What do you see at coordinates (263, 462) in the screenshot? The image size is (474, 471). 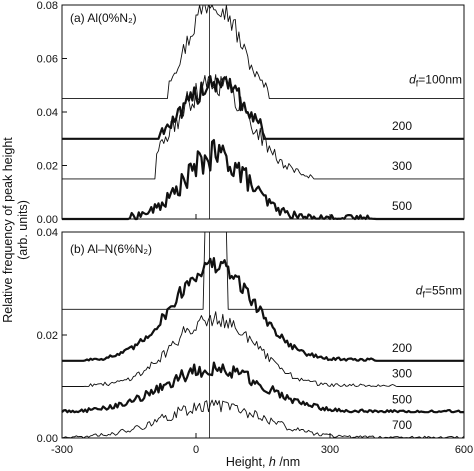 I see `x-axis-title: Height, h /nm` at bounding box center [263, 462].